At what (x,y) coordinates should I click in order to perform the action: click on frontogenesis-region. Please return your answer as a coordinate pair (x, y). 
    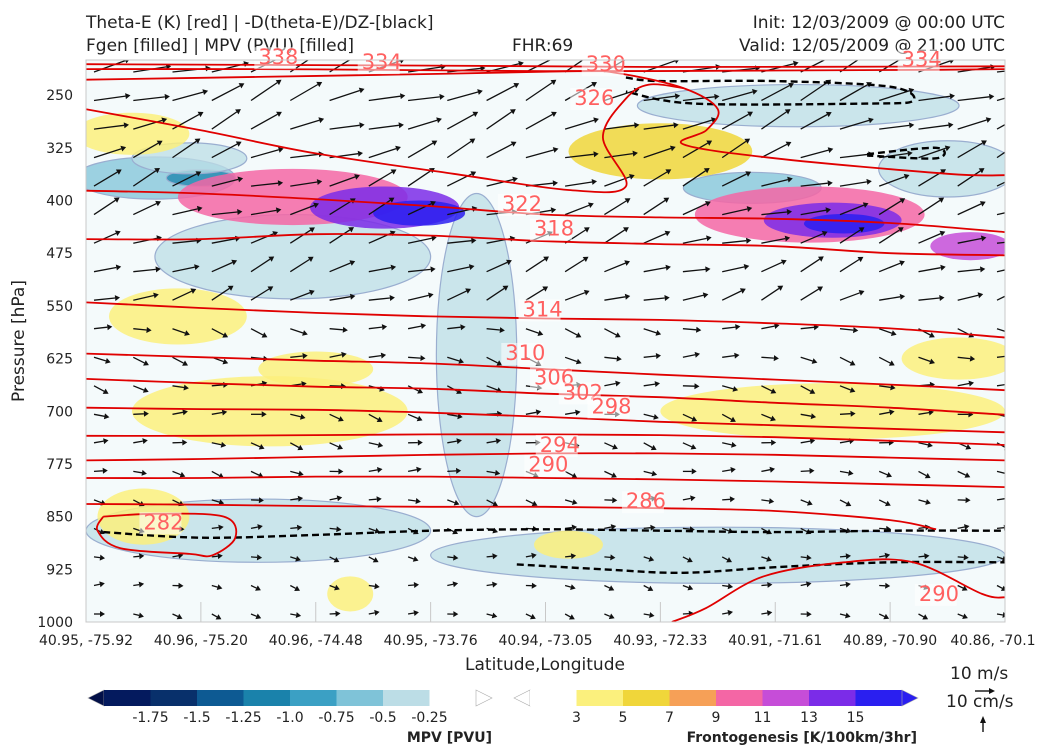
    Looking at the image, I should click on (953, 358).